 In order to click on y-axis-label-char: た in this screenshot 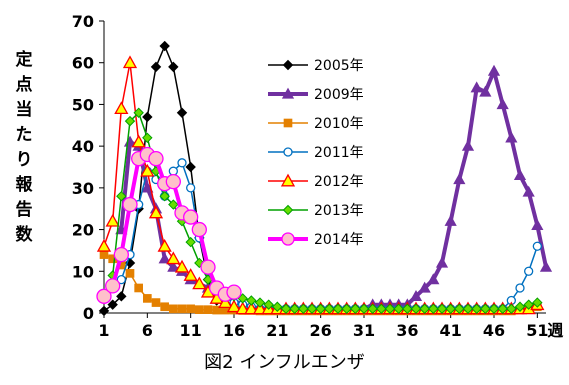, I will do `click(24, 135)`.